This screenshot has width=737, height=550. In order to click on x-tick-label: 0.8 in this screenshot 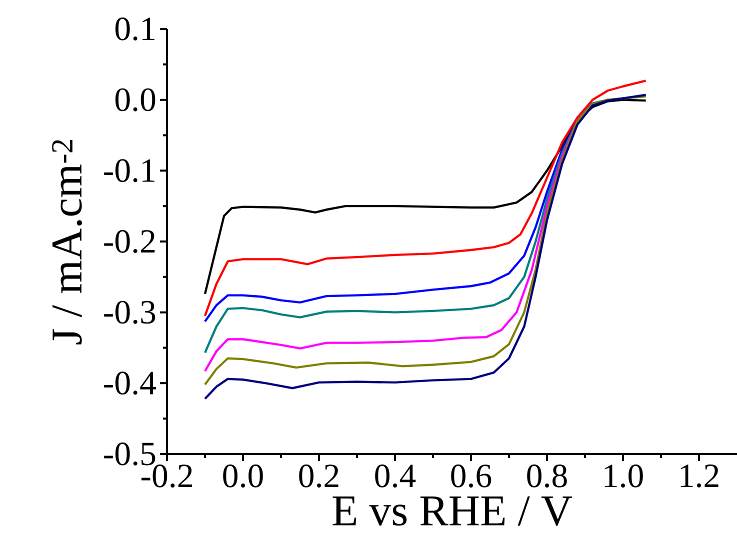, I will do `click(547, 476)`.